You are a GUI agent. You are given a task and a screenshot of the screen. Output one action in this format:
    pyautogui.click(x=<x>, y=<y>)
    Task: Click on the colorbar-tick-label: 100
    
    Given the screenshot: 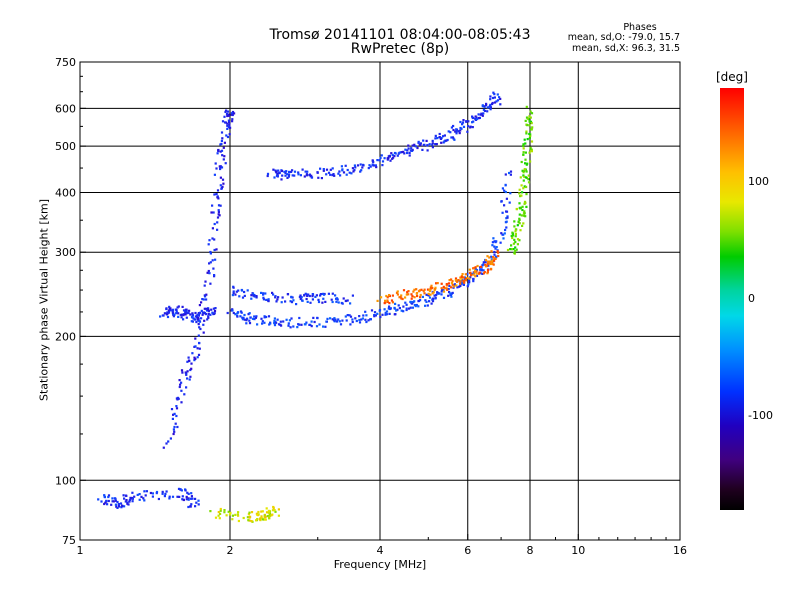 What is the action you would take?
    pyautogui.click(x=758, y=181)
    